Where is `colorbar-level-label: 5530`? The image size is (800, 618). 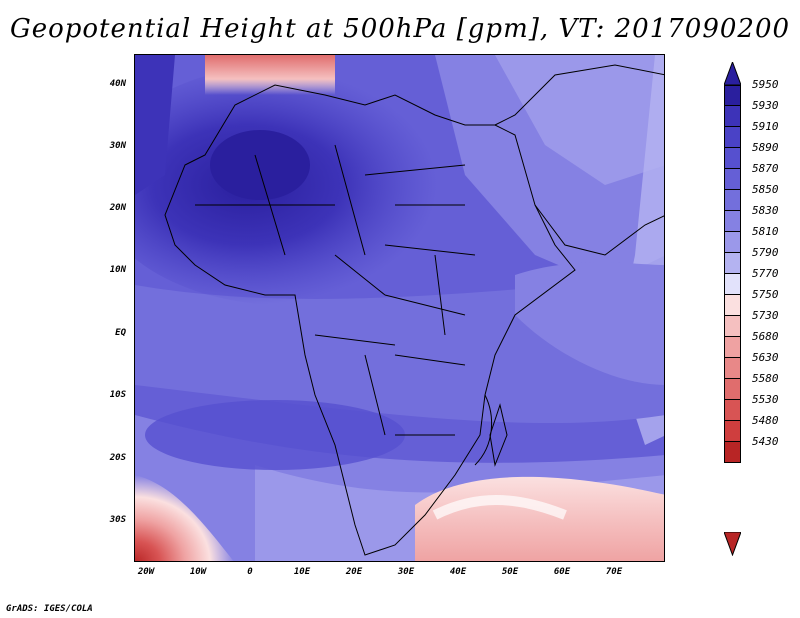
colorbar-level-label: 5530 is located at coordinates (765, 399).